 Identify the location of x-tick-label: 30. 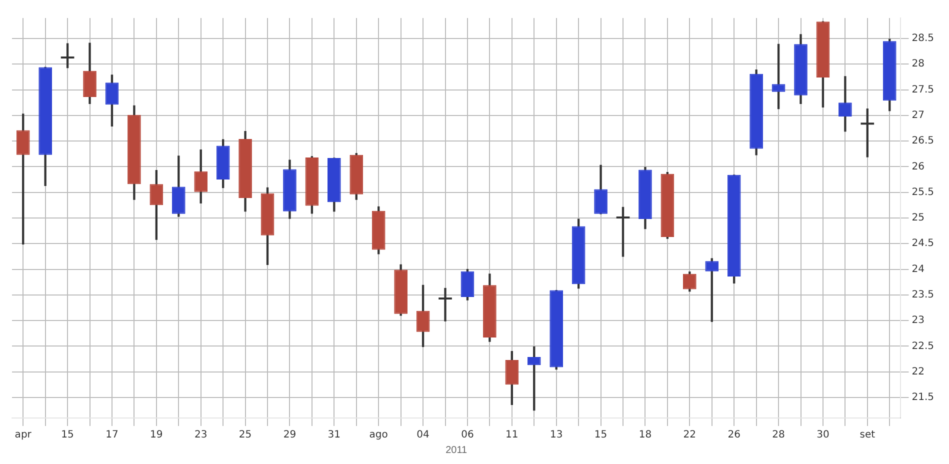
(823, 435).